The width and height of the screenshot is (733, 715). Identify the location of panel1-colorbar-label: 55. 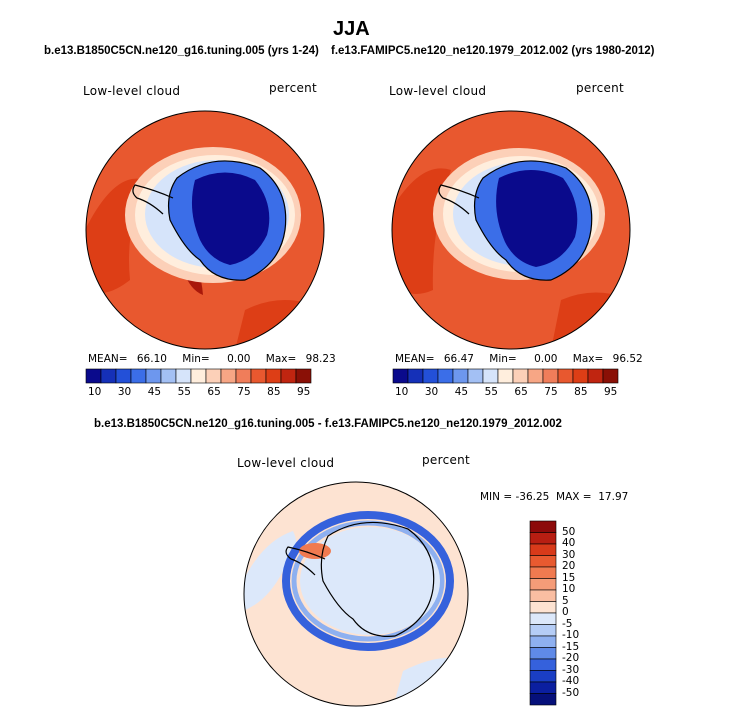
(184, 392).